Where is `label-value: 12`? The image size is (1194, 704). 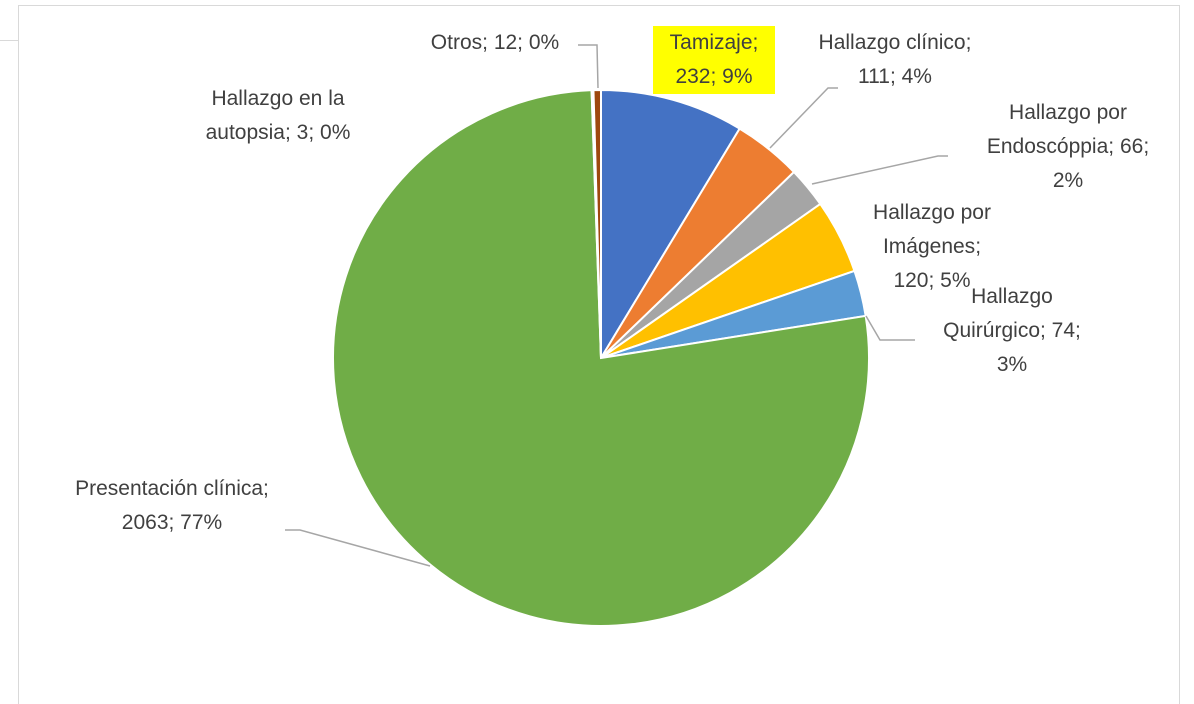
label-value: 12 is located at coordinates (505, 42).